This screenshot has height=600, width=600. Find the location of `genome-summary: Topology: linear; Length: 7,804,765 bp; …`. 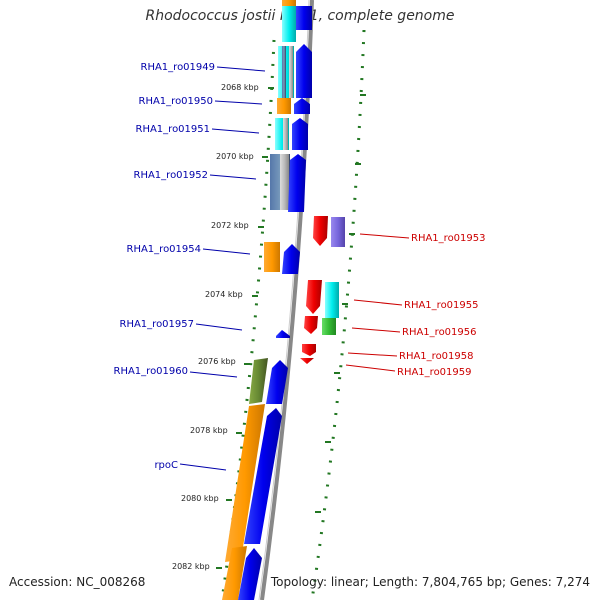

genome-summary: Topology: linear; Length: 7,804,765 bp; … is located at coordinates (430, 582).